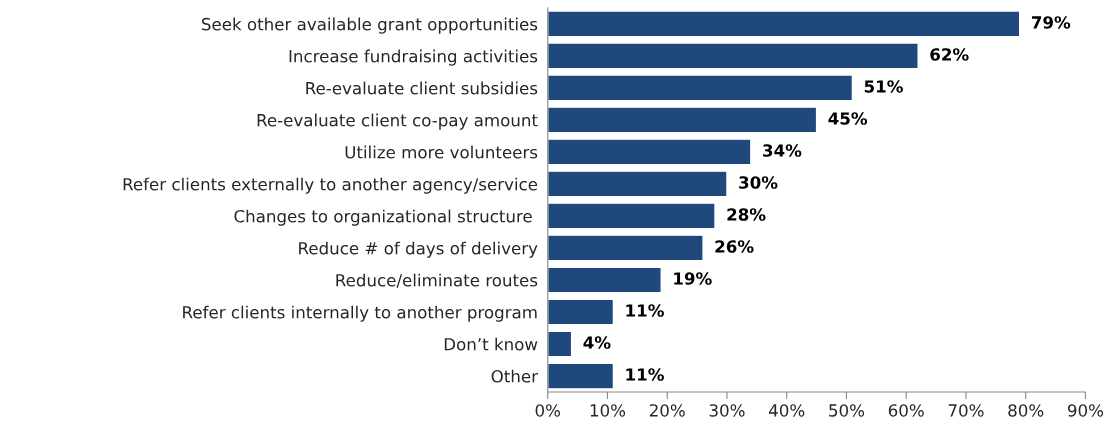 Image resolution: width=1111 pixels, height=439 pixels. I want to click on data-label: 26%, so click(734, 246).